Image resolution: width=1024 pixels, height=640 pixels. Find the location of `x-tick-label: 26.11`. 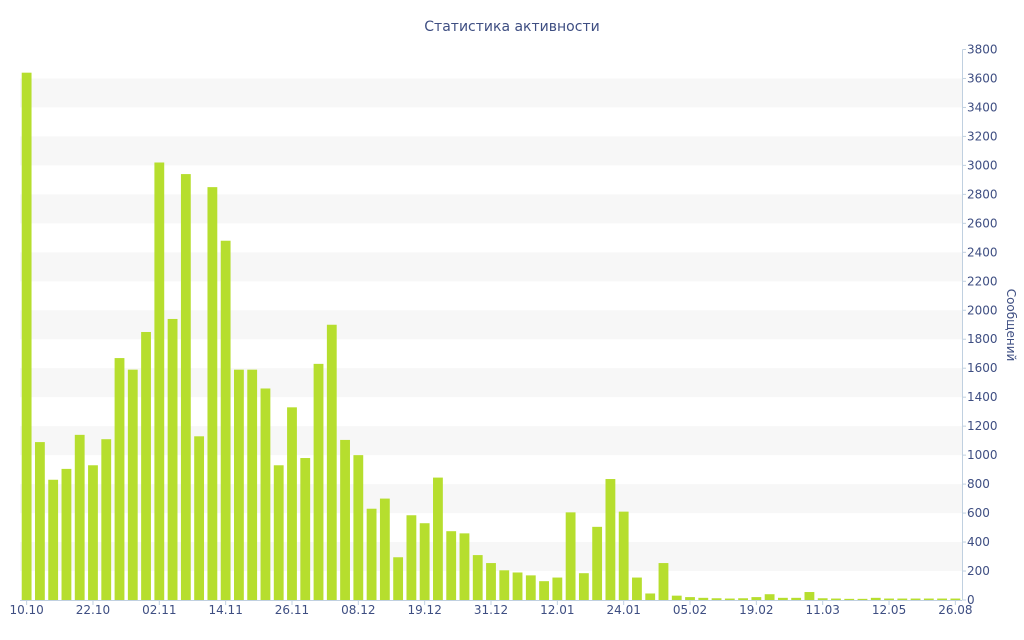

x-tick-label: 26.11 is located at coordinates (292, 610).